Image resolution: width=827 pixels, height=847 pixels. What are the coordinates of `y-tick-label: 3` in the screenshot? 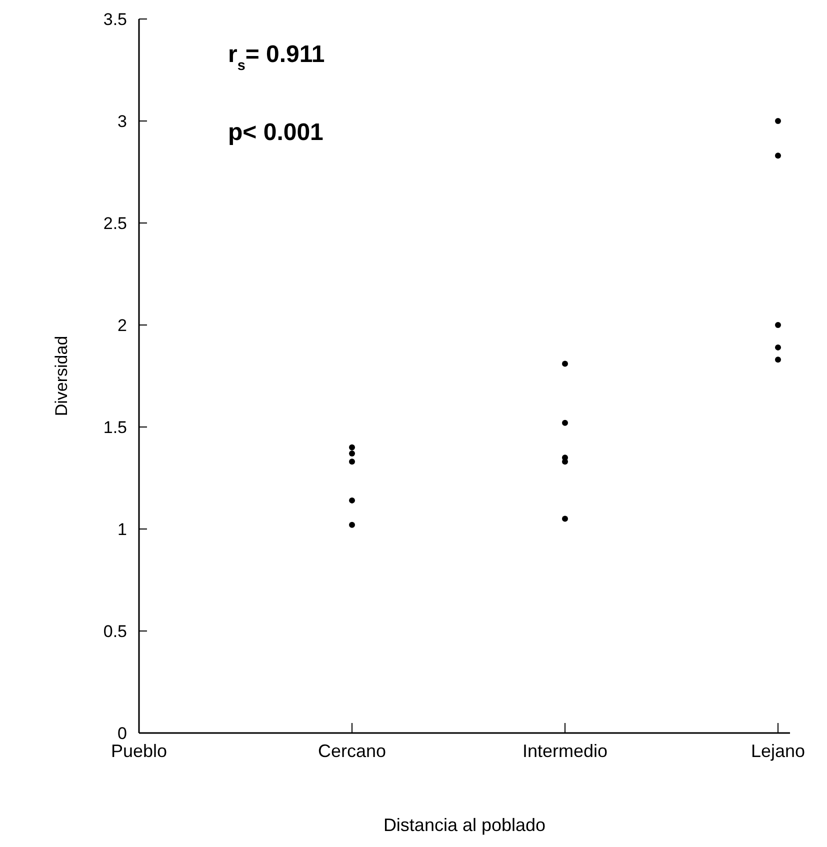 It's located at (122, 121).